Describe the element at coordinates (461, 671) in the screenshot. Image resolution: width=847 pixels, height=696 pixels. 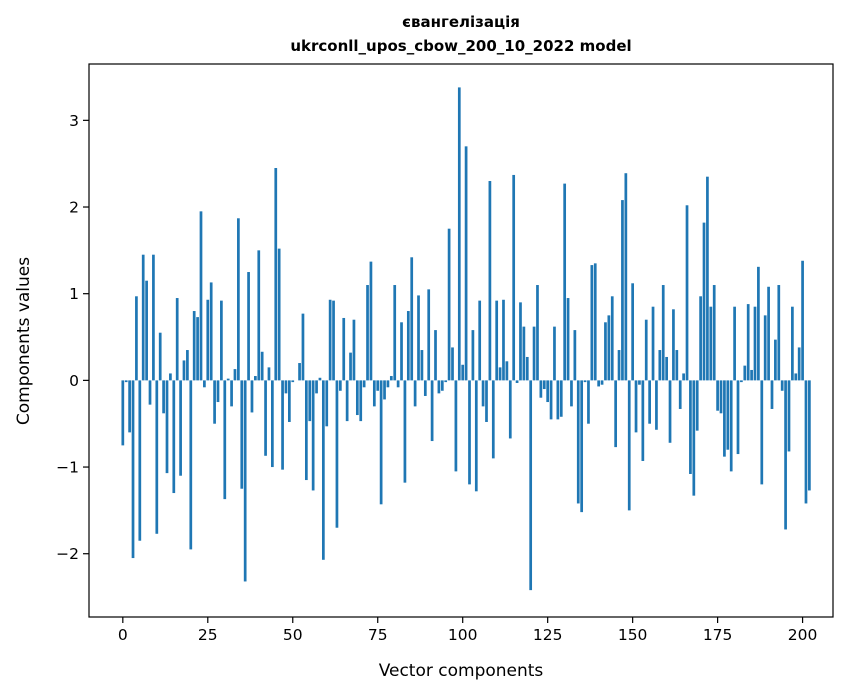
I see `x-axis-label: Vector components` at that location.